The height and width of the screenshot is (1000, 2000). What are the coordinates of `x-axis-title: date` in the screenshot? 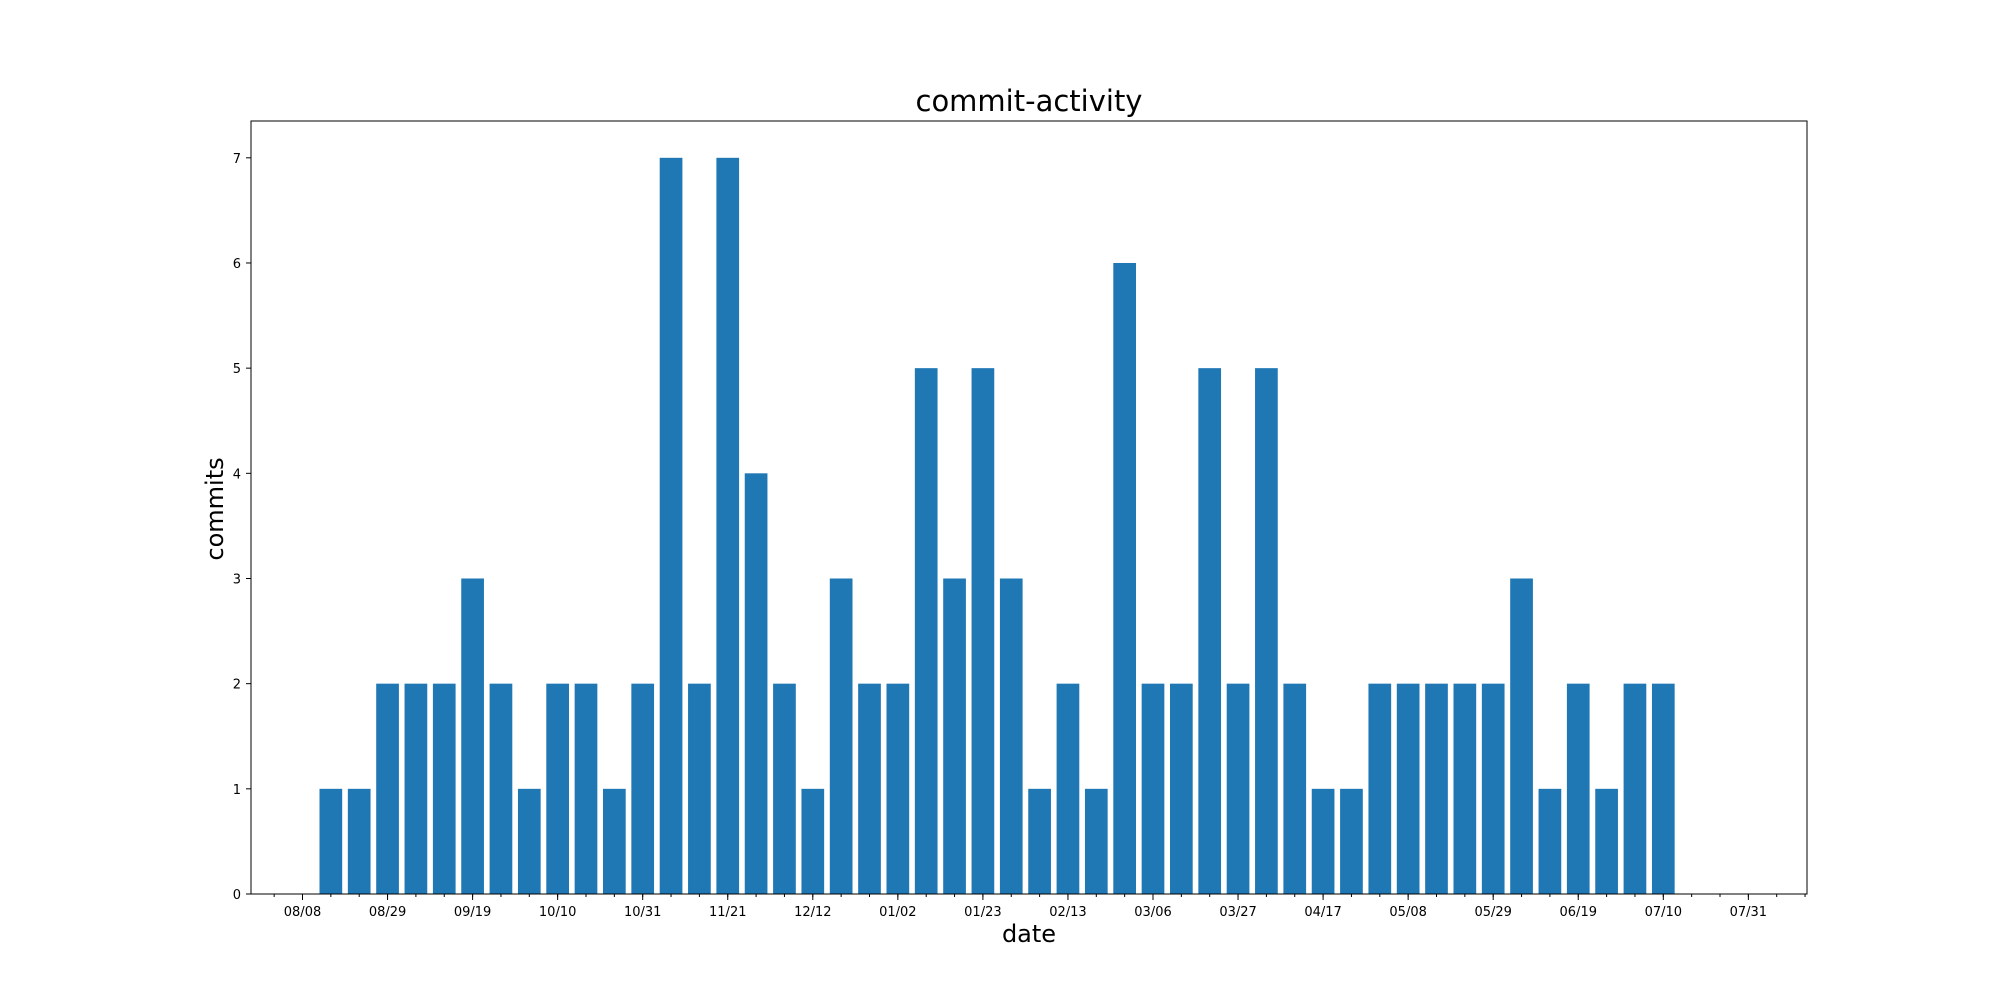 It's located at (1029, 934).